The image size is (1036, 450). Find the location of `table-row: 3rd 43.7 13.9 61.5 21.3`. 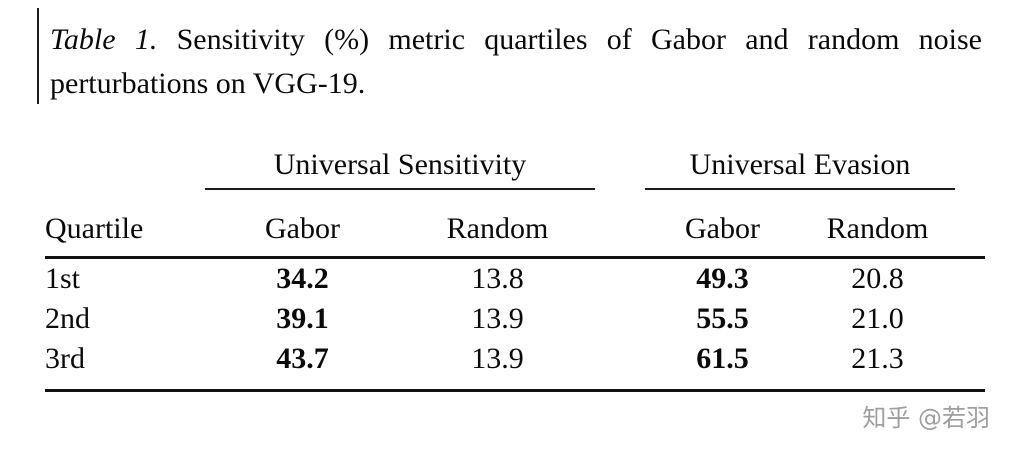

table-row: 3rd 43.7 13.9 61.5 21.3 is located at coordinates (515, 359).